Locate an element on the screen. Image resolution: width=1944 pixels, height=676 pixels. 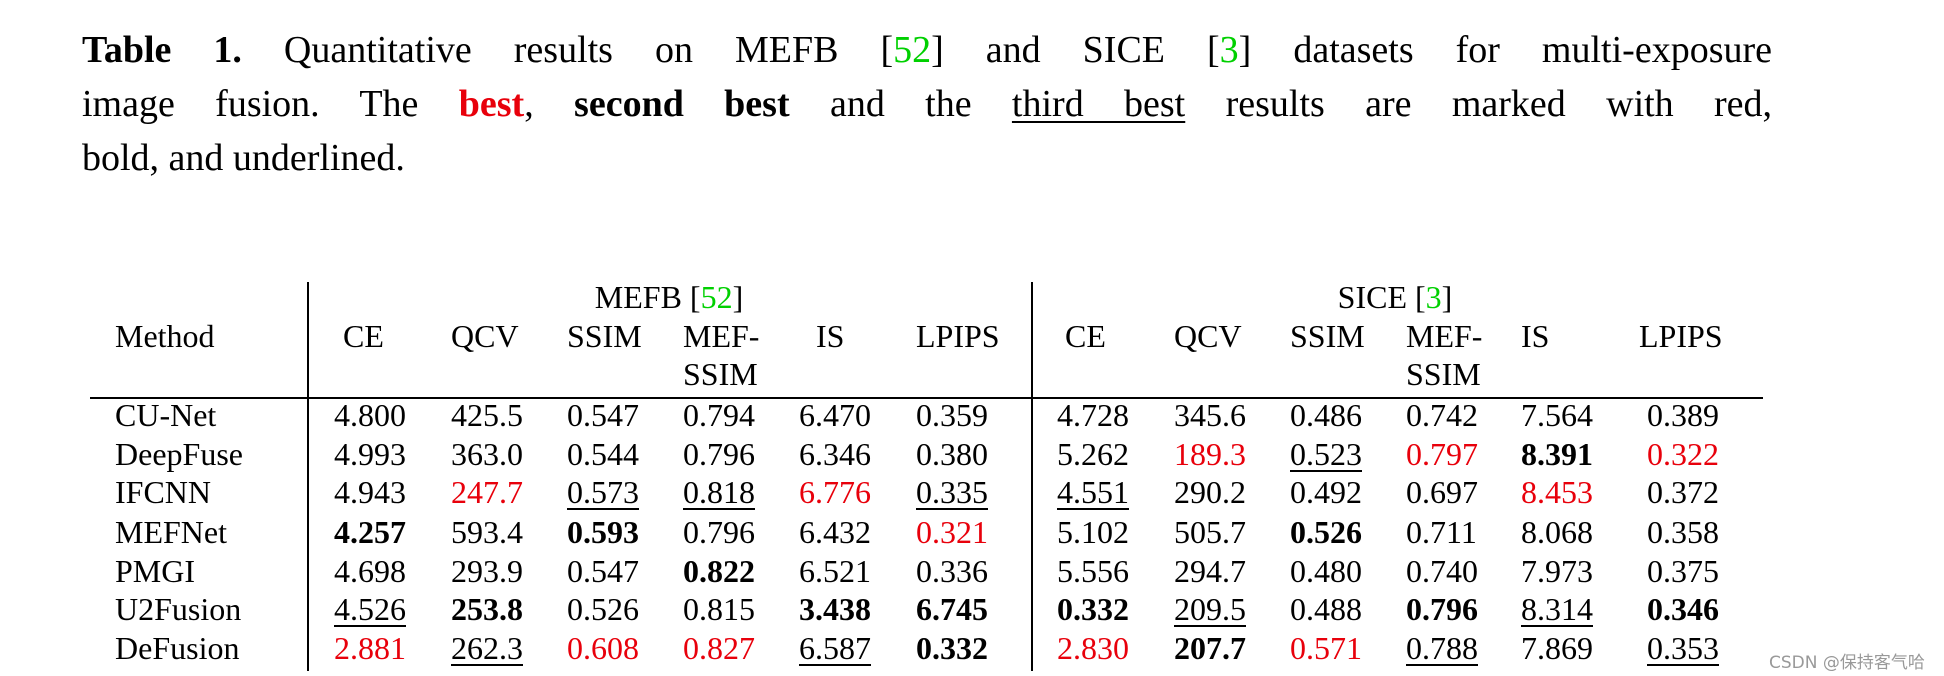
vertical-rule is located at coordinates (308, 476).